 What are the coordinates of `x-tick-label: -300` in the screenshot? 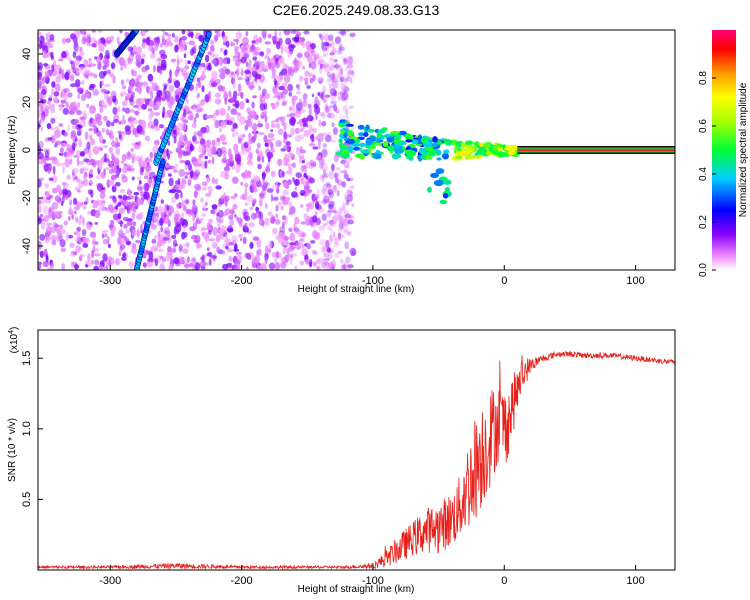 It's located at (110, 281).